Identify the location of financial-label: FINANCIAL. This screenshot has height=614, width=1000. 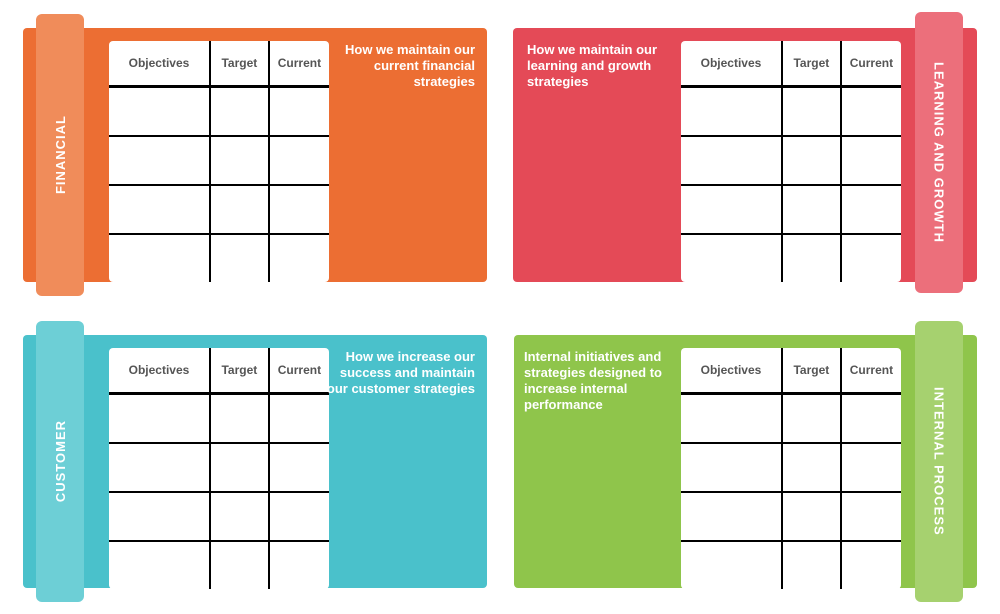
(60, 155).